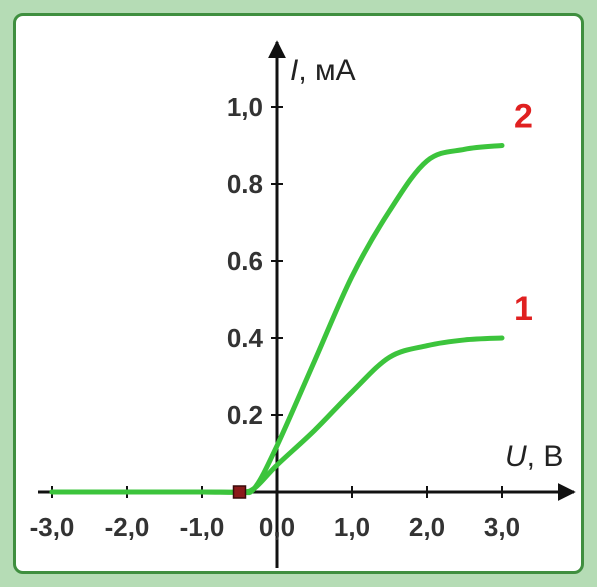 Image resolution: width=597 pixels, height=587 pixels. I want to click on y-tick-label: 0.2, so click(245, 415).